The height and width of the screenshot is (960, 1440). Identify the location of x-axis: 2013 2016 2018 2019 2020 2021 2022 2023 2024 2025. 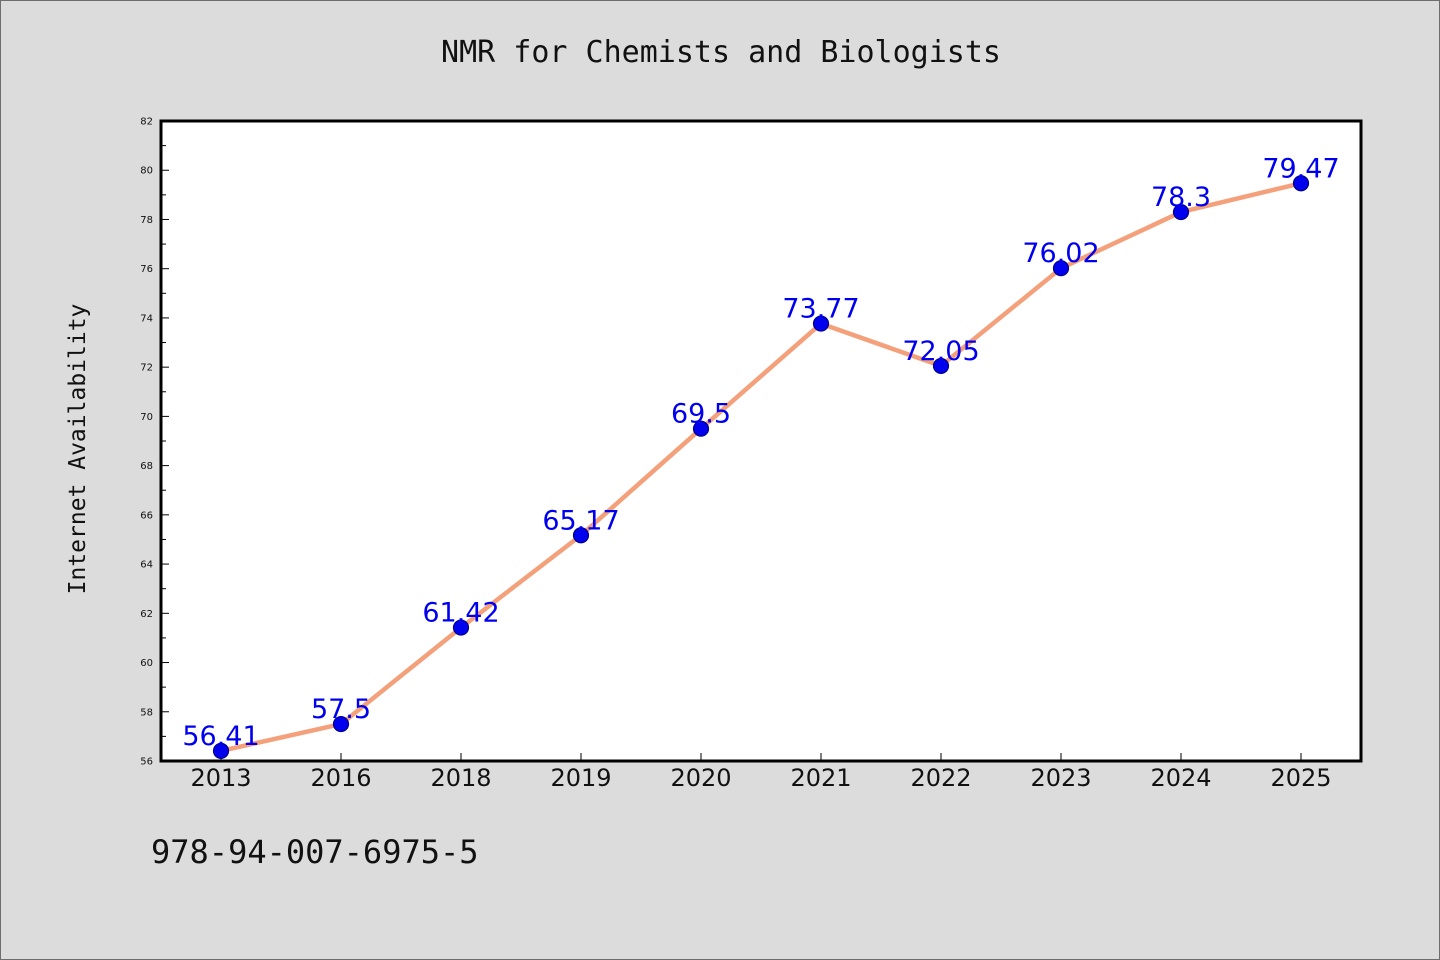
(761, 772).